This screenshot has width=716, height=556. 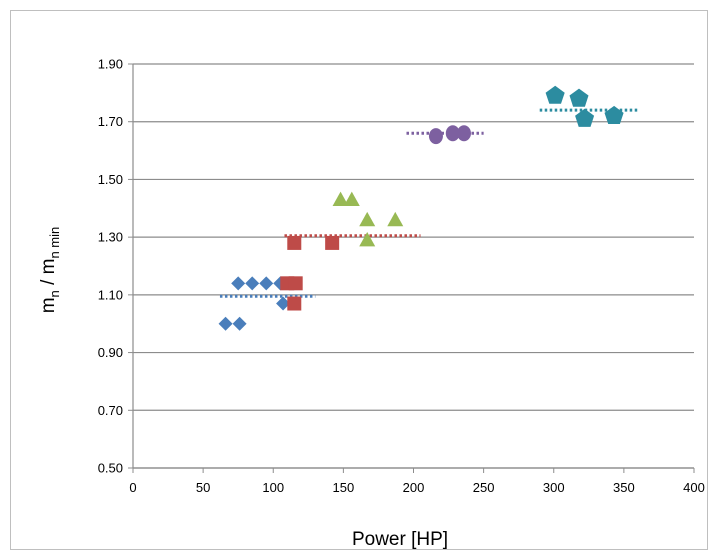 What do you see at coordinates (400, 539) in the screenshot?
I see `x-axis-title: Power [HP]` at bounding box center [400, 539].